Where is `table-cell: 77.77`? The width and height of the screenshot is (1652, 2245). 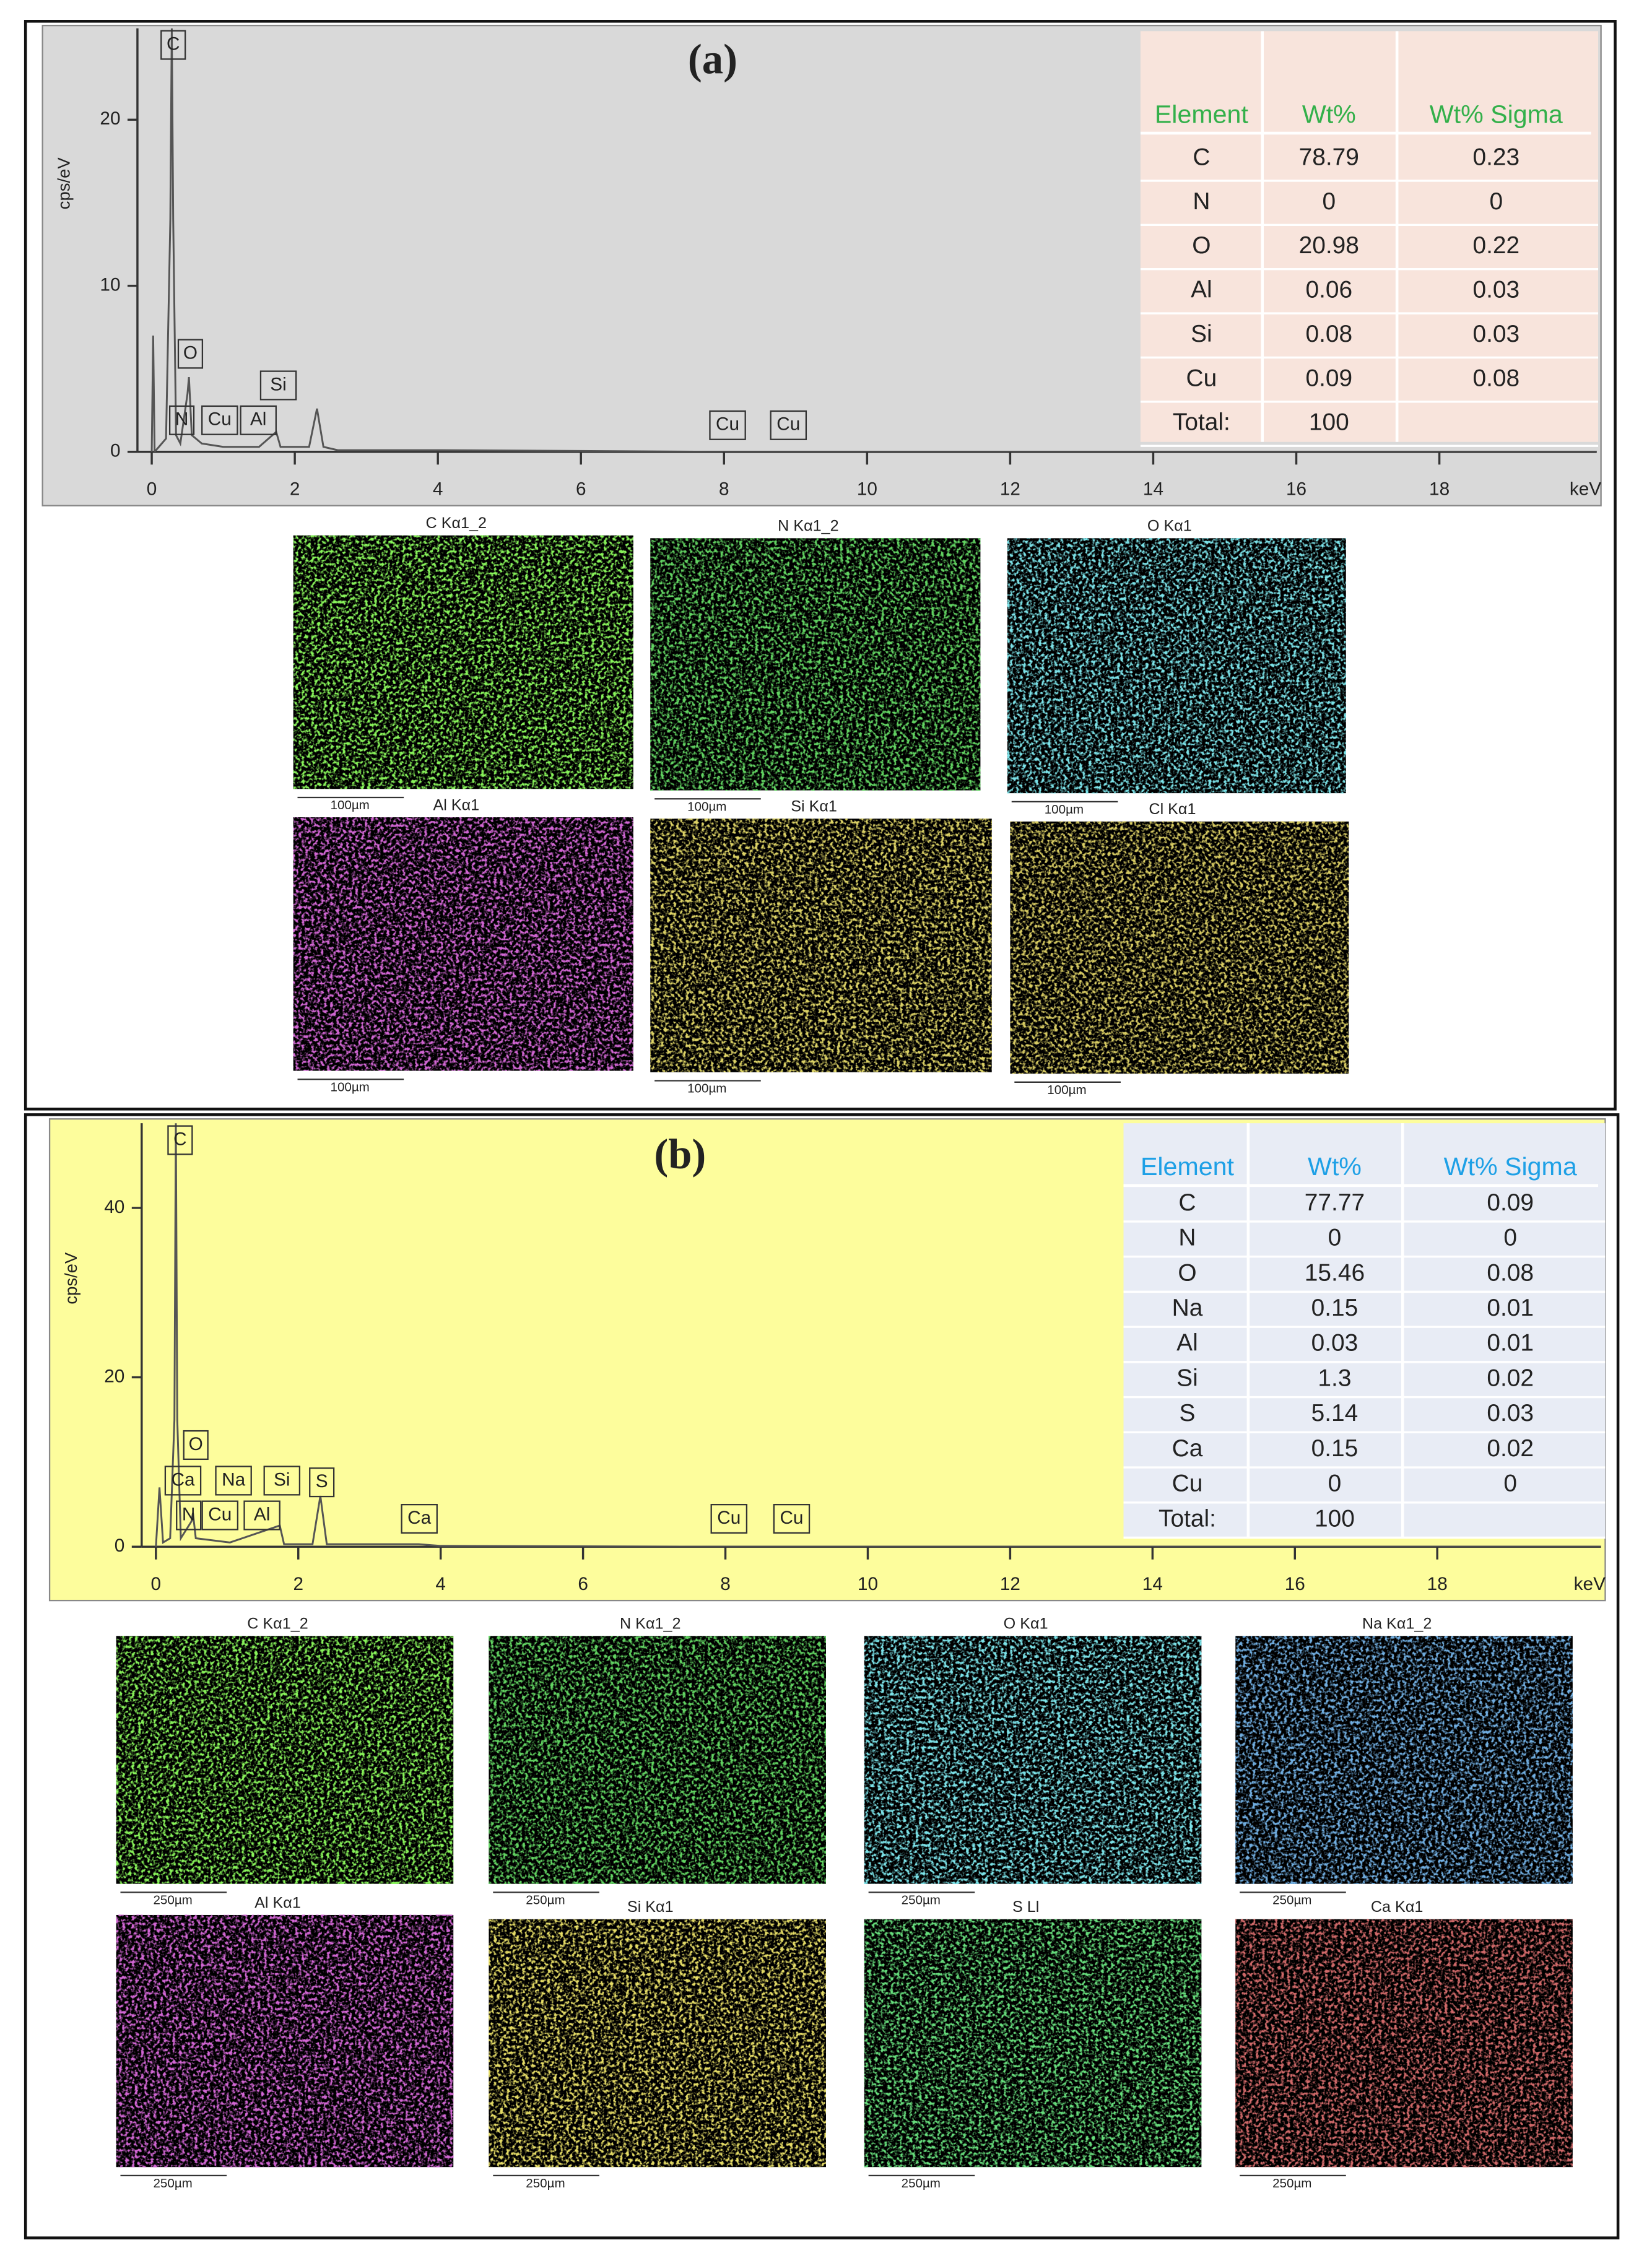
table-cell: 77.77 is located at coordinates (1335, 1202).